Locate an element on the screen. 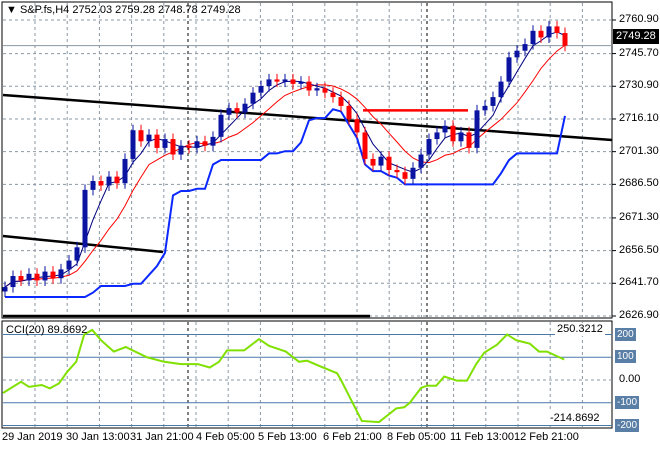 Image resolution: width=660 pixels, height=450 pixels. ohlc-readout: 2752.03 2759.28 2748.78 2749.28 is located at coordinates (156, 10).